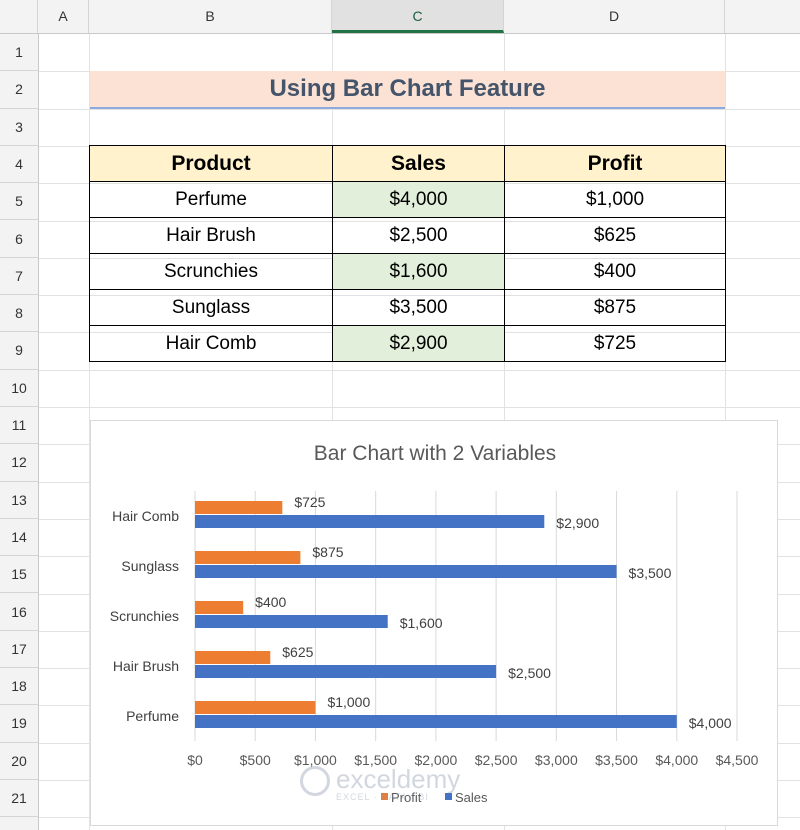  What do you see at coordinates (19, 165) in the screenshot?
I see `row-header-4: 4` at bounding box center [19, 165].